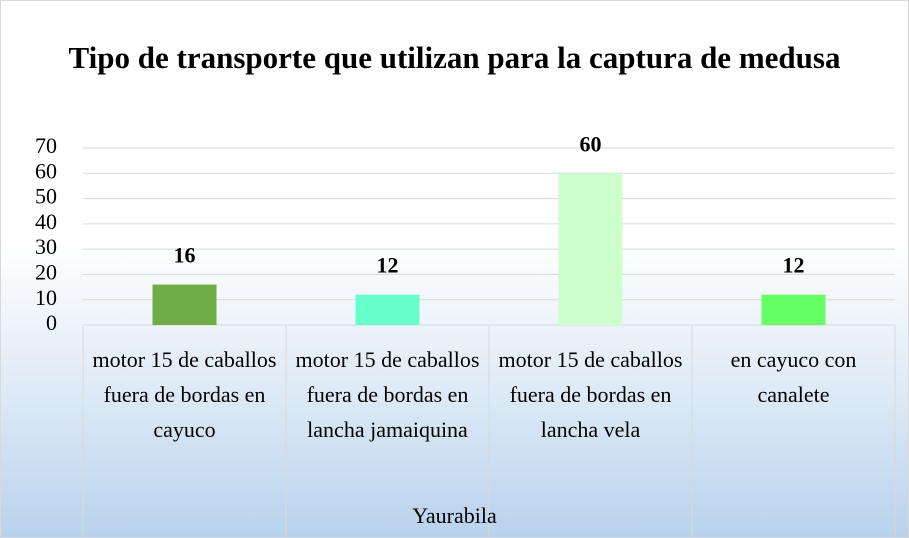 Image resolution: width=909 pixels, height=538 pixels. What do you see at coordinates (46, 271) in the screenshot?
I see `y-tick-label: 20` at bounding box center [46, 271].